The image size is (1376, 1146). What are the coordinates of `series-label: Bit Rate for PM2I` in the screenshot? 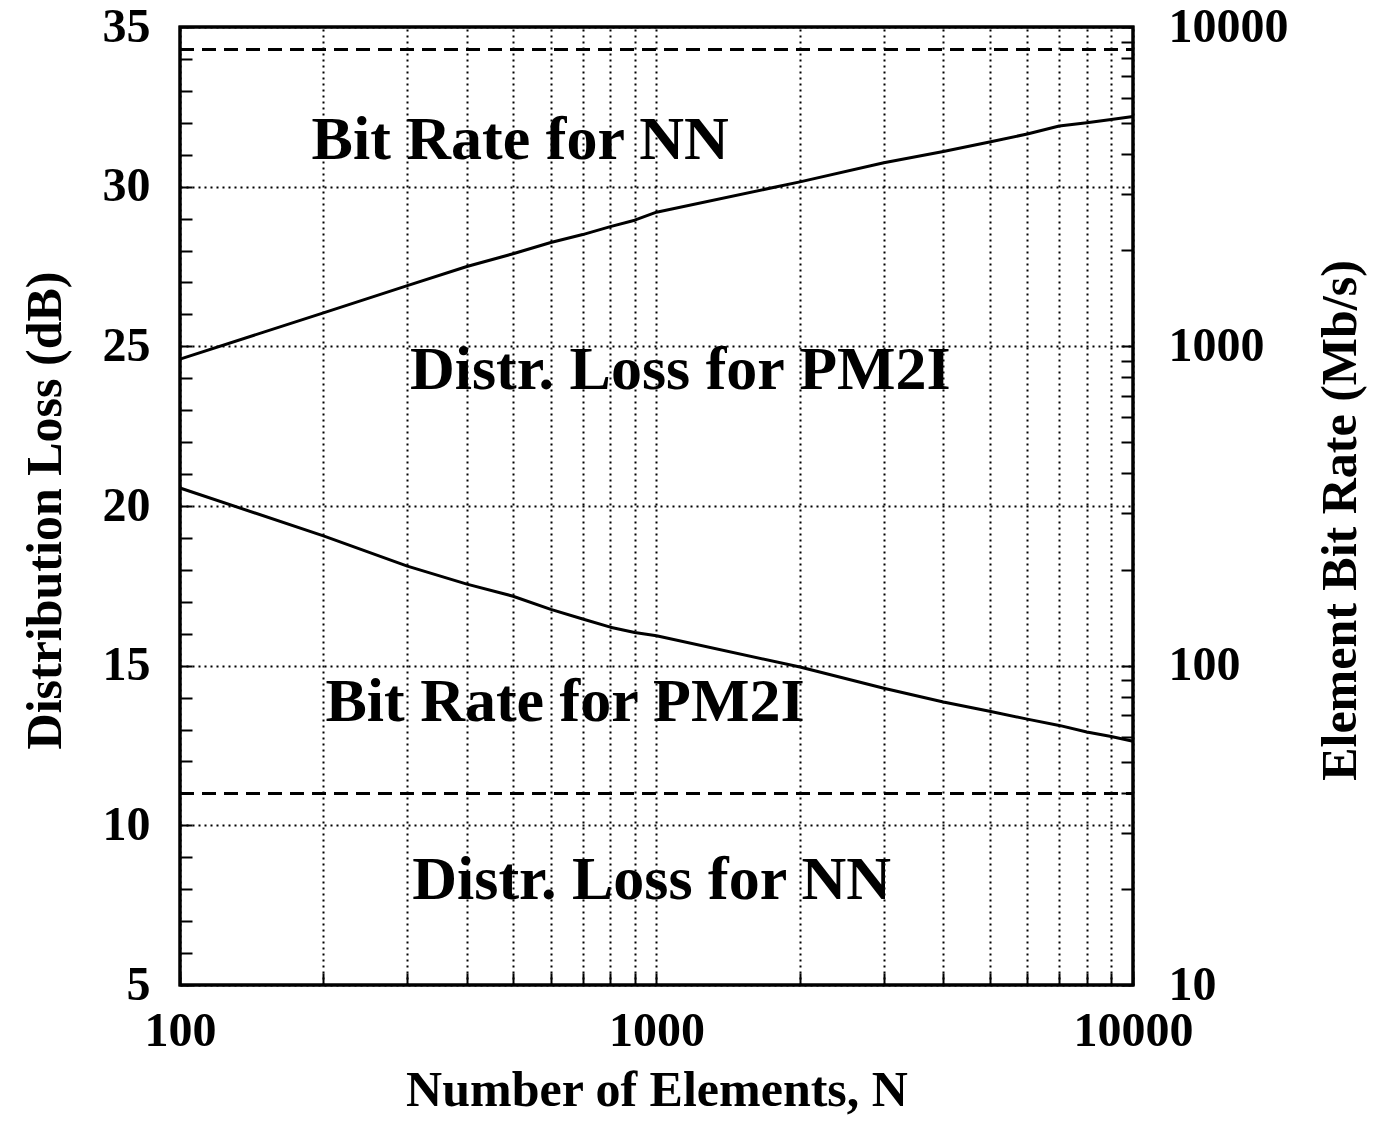 It's located at (565, 700).